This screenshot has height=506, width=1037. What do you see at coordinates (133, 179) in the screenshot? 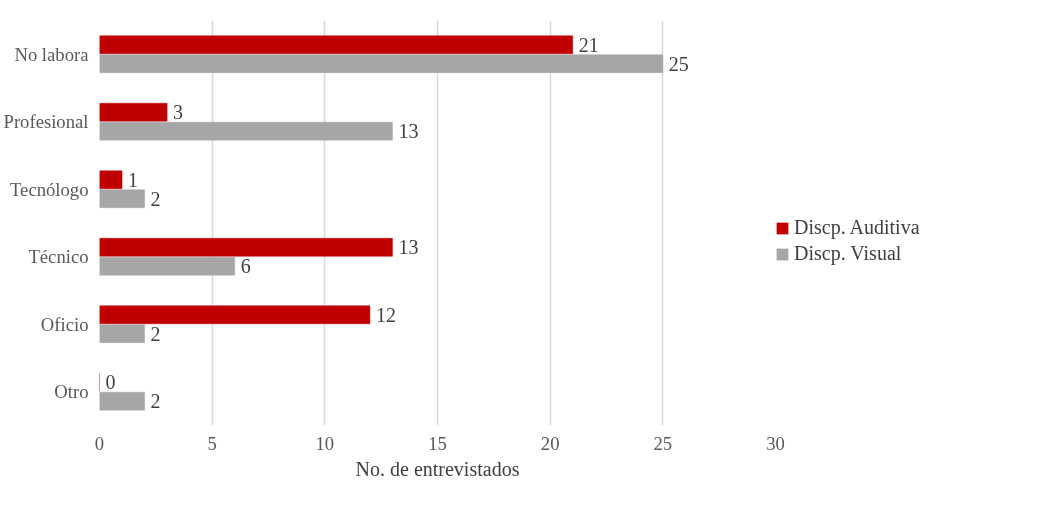
I see `data-label: 1` at bounding box center [133, 179].